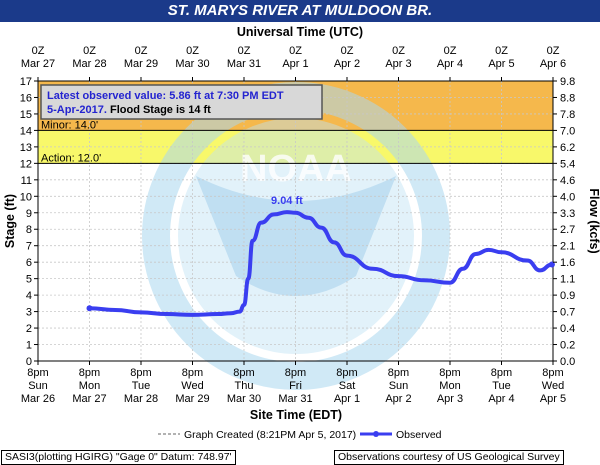 The image size is (600, 465). Describe the element at coordinates (296, 415) in the screenshot. I see `bottom-axis-title: Site Time (EDT)` at that location.